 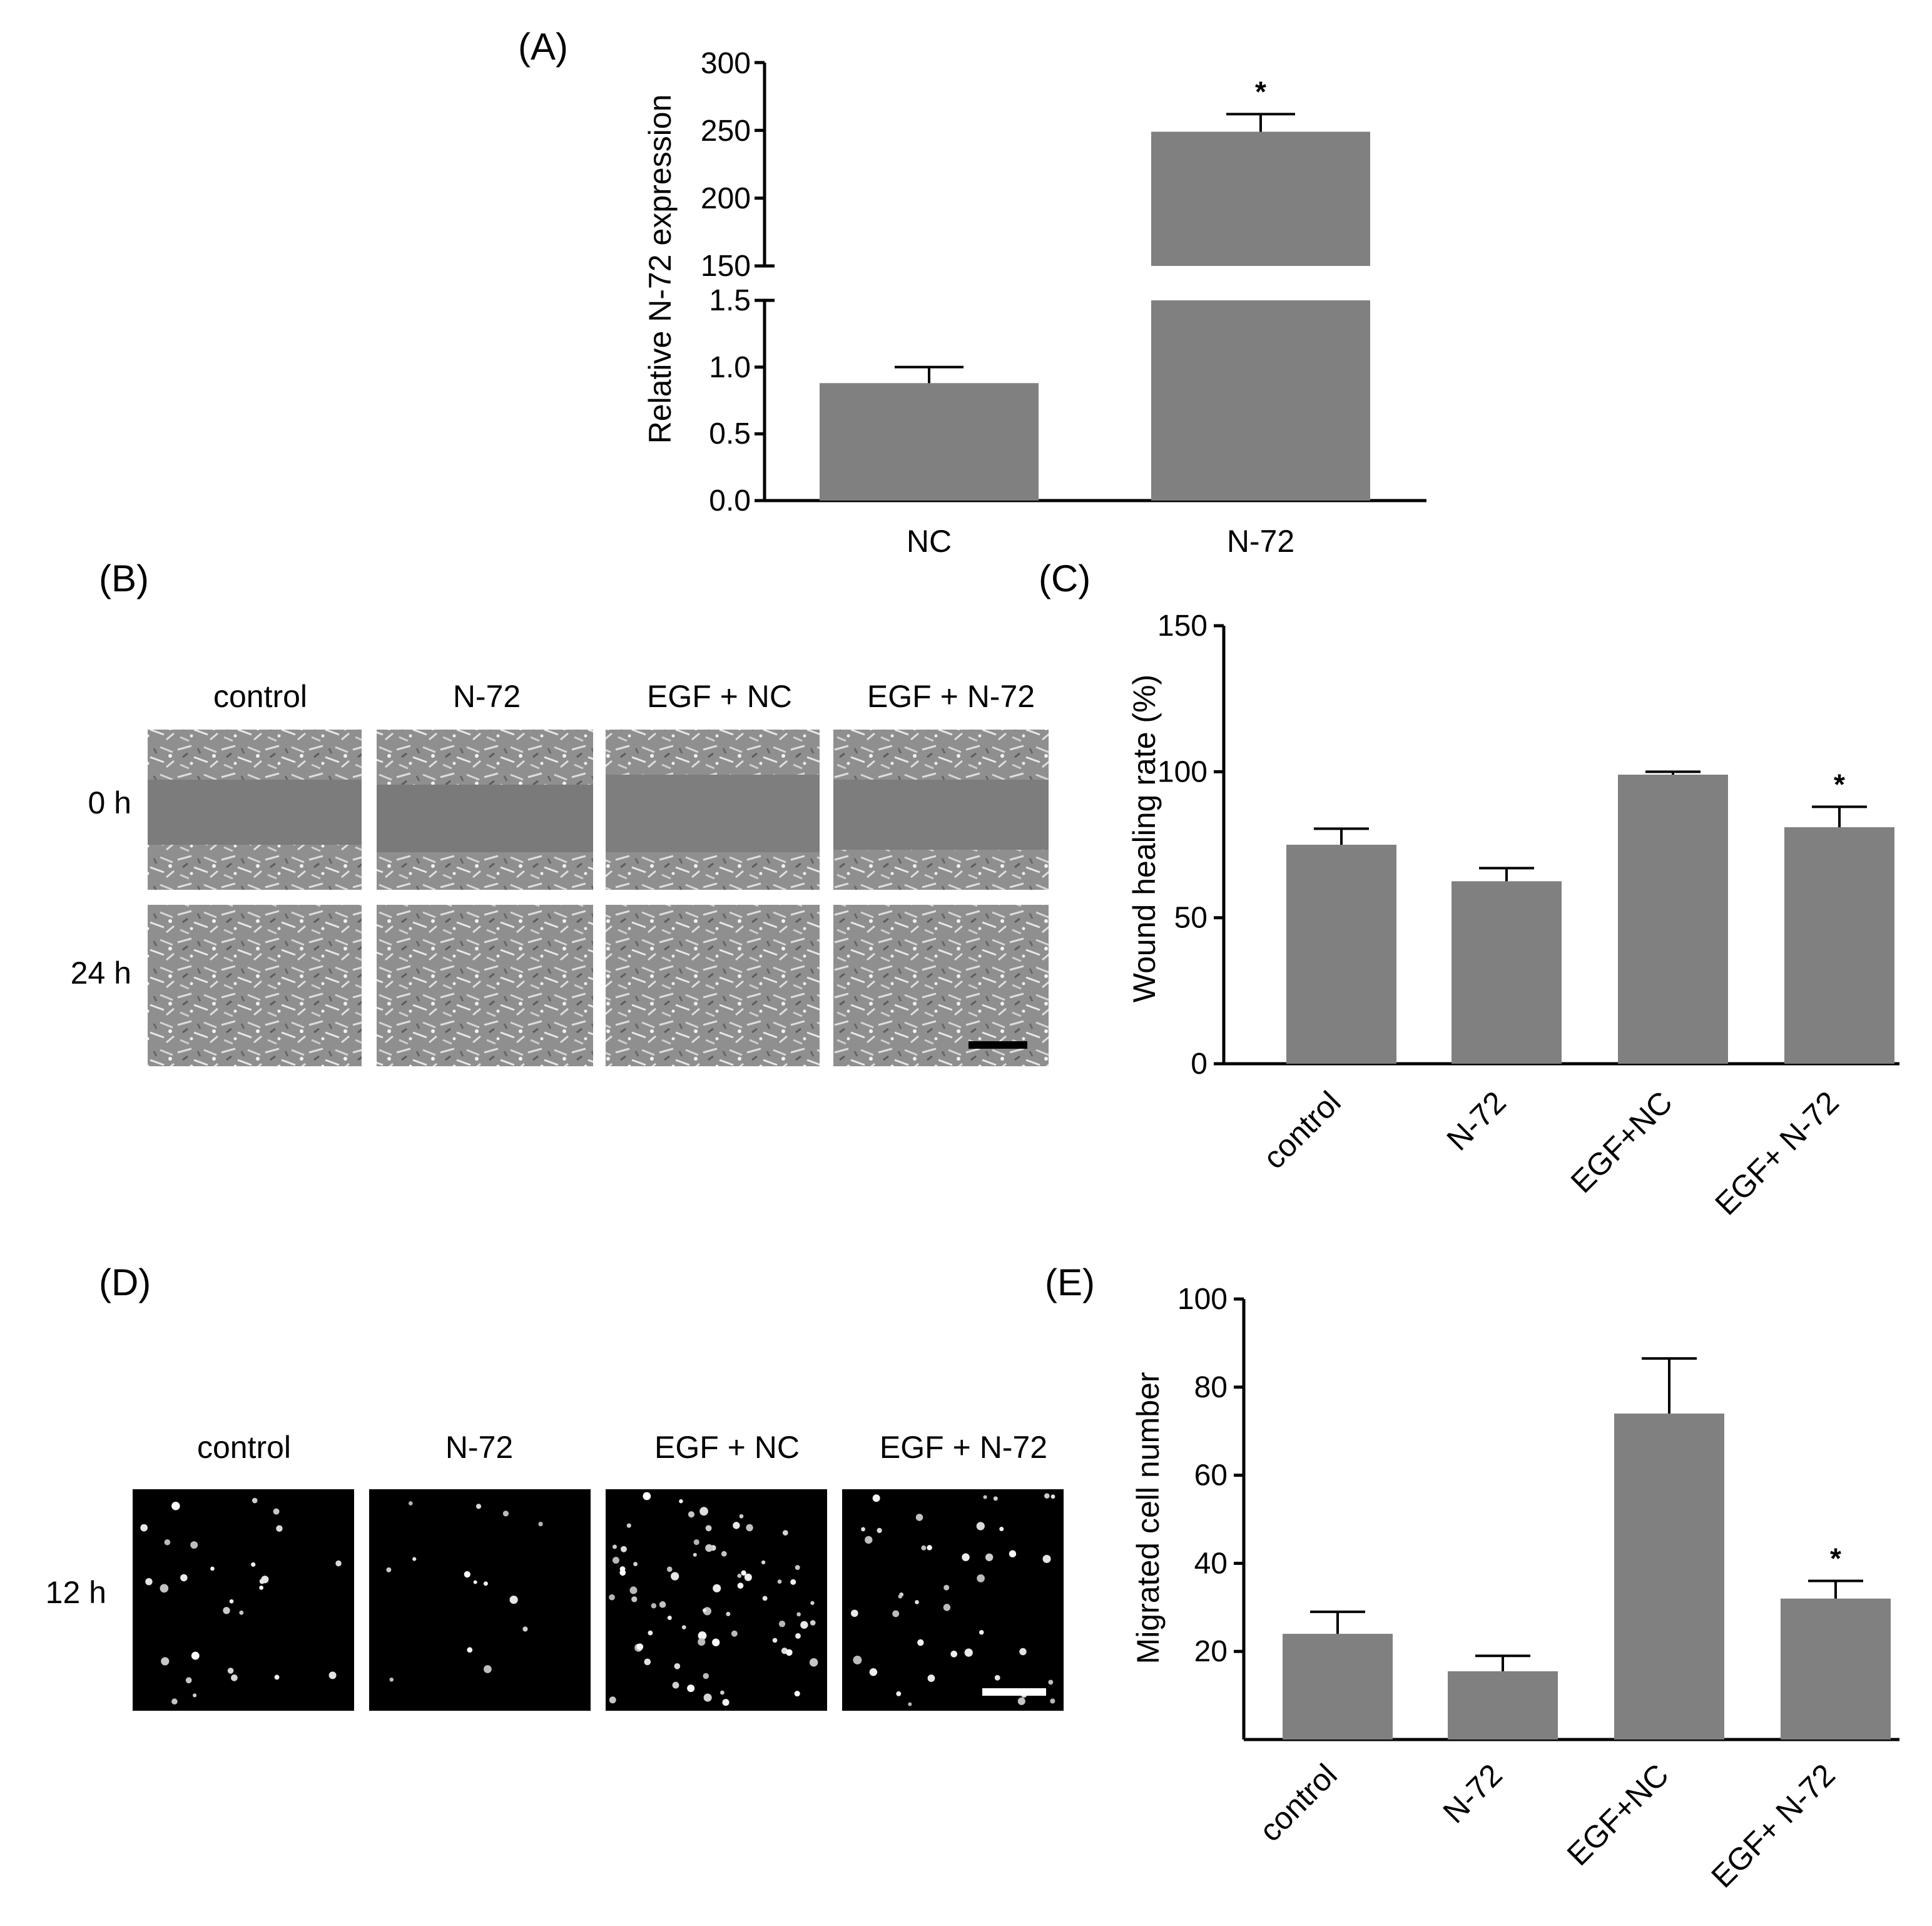 I want to click on chart-c-category-label: control, so click(x=1302, y=1130).